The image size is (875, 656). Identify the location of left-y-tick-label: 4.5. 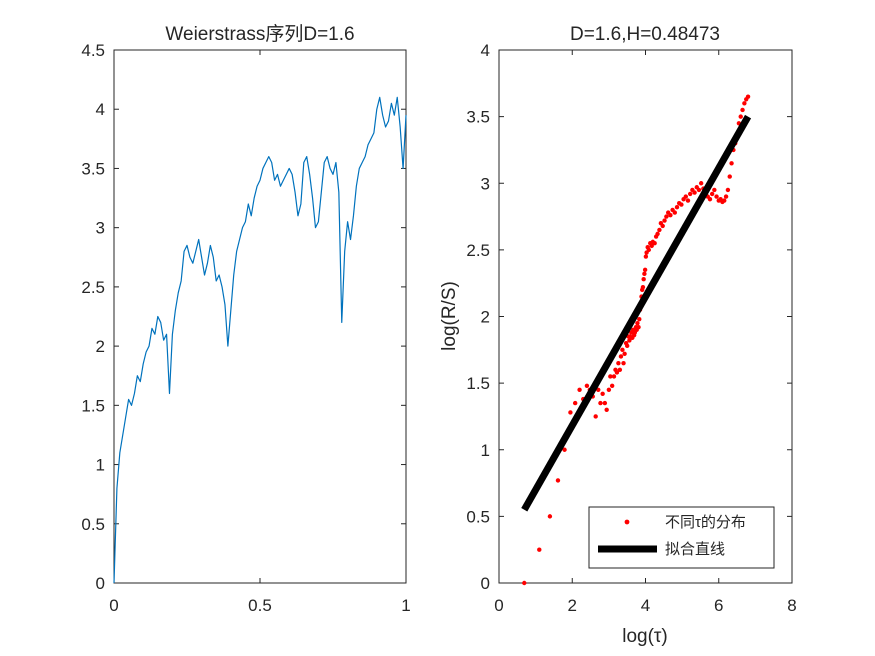
(93, 50).